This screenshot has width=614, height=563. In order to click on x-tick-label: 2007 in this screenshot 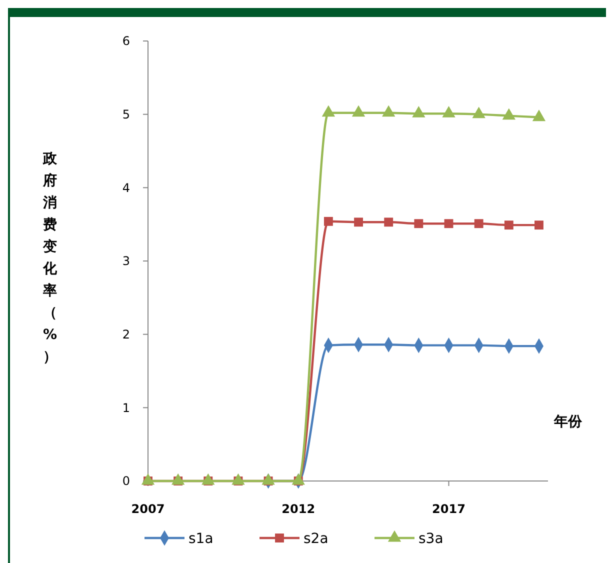, I will do `click(148, 509)`.